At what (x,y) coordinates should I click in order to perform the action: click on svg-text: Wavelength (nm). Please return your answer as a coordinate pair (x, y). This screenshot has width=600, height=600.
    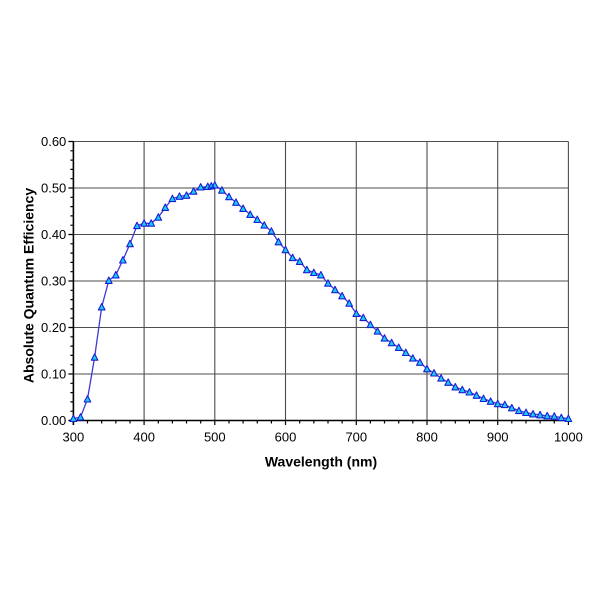
    Looking at the image, I should click on (321, 461).